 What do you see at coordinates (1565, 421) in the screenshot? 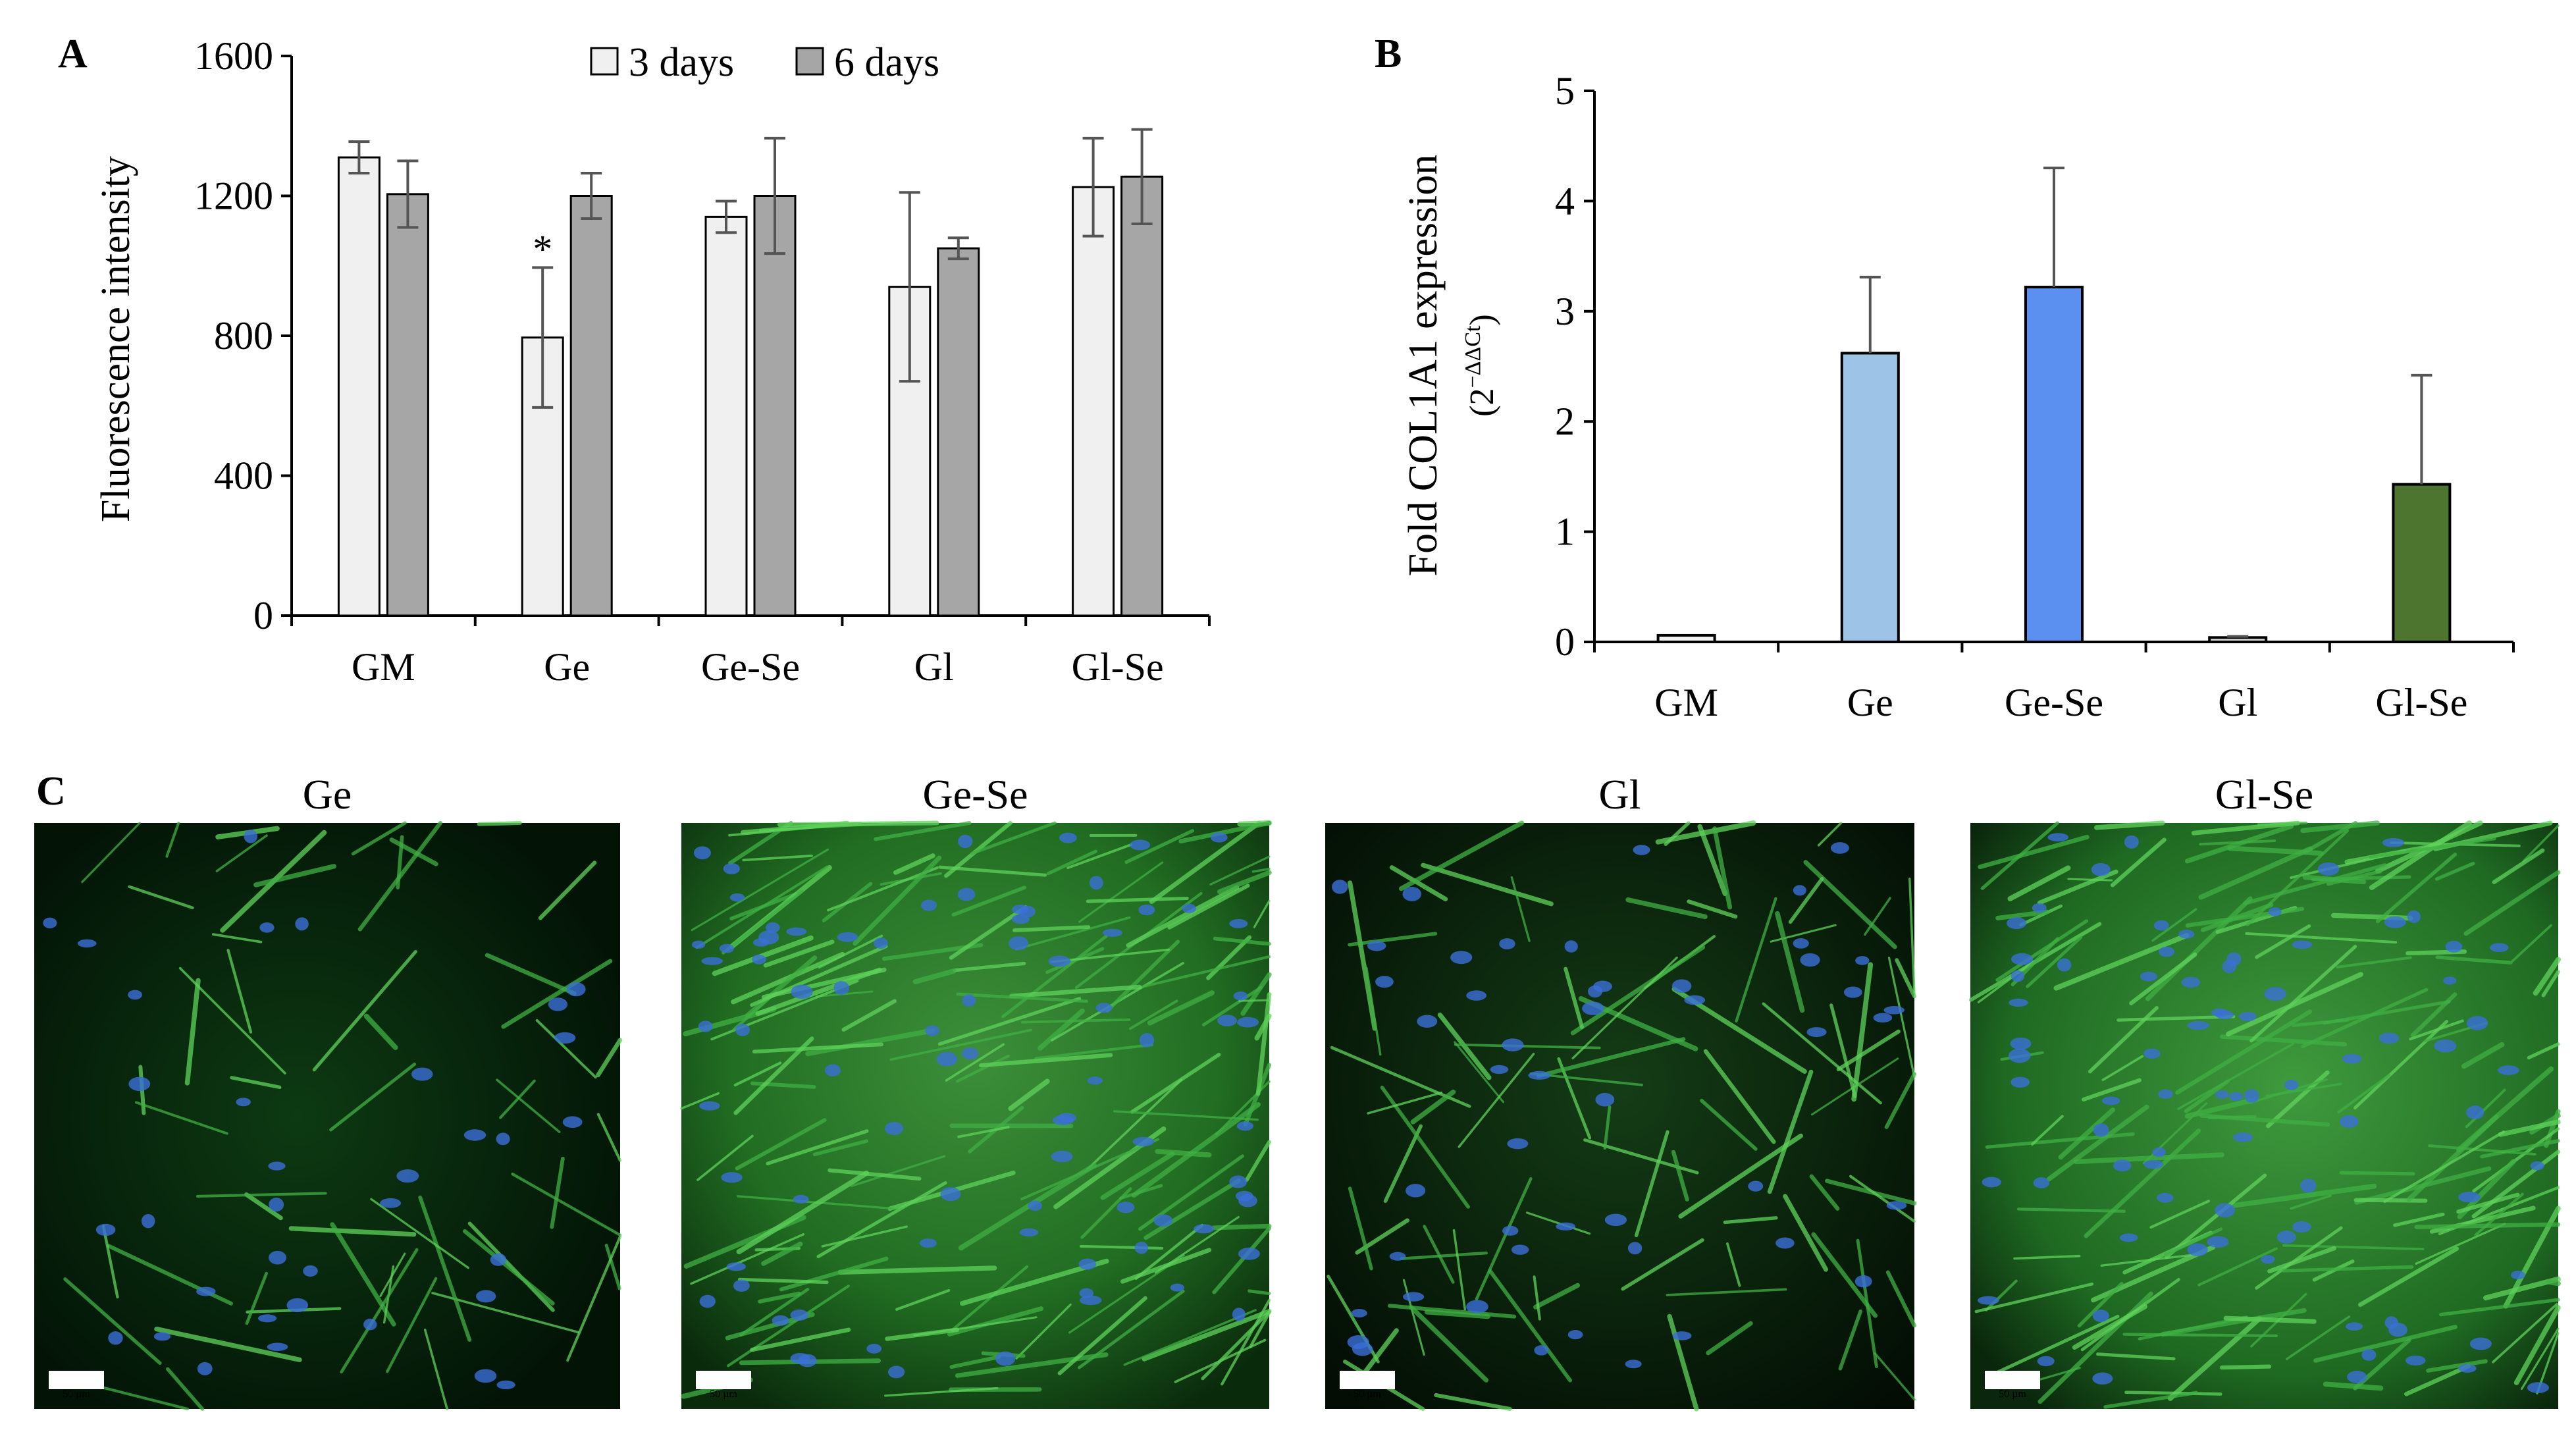
I see `chart-b-ytick-label: 2` at bounding box center [1565, 421].